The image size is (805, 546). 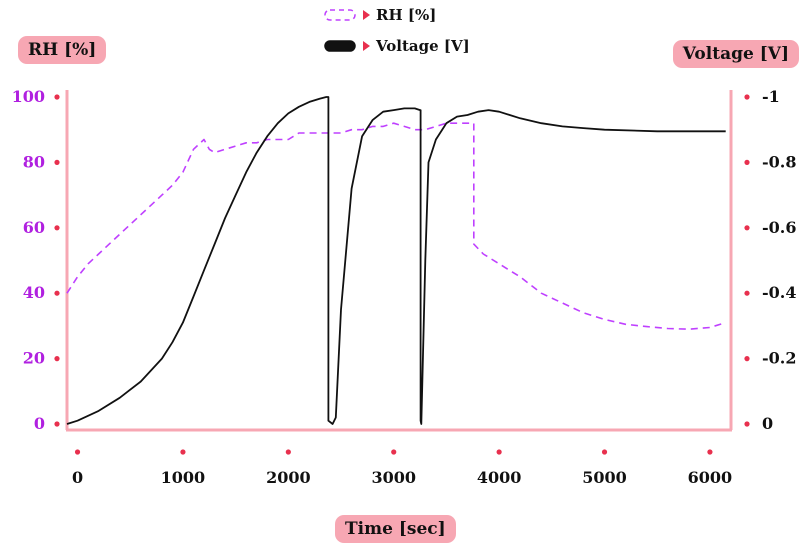 I want to click on right-tick-label: -0.8, so click(x=779, y=161).